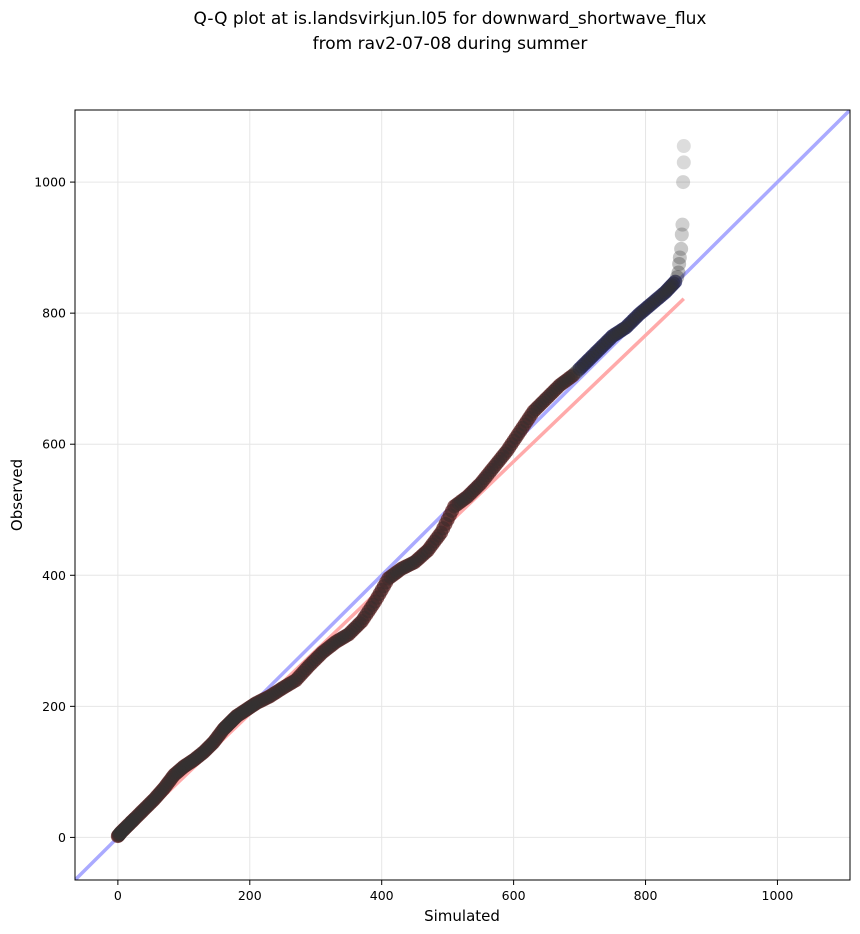 The width and height of the screenshot is (860, 934). What do you see at coordinates (54, 313) in the screenshot?
I see `y-tick-label: 800` at bounding box center [54, 313].